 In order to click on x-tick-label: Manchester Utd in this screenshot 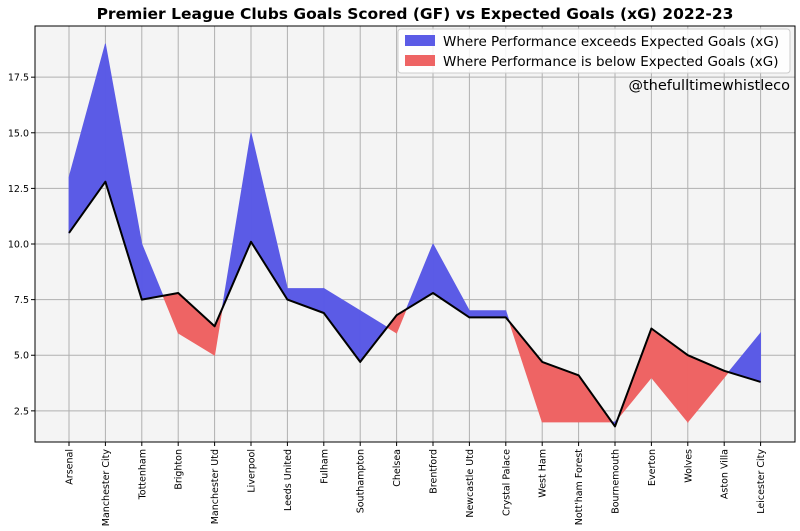, I will do `click(215, 486)`.